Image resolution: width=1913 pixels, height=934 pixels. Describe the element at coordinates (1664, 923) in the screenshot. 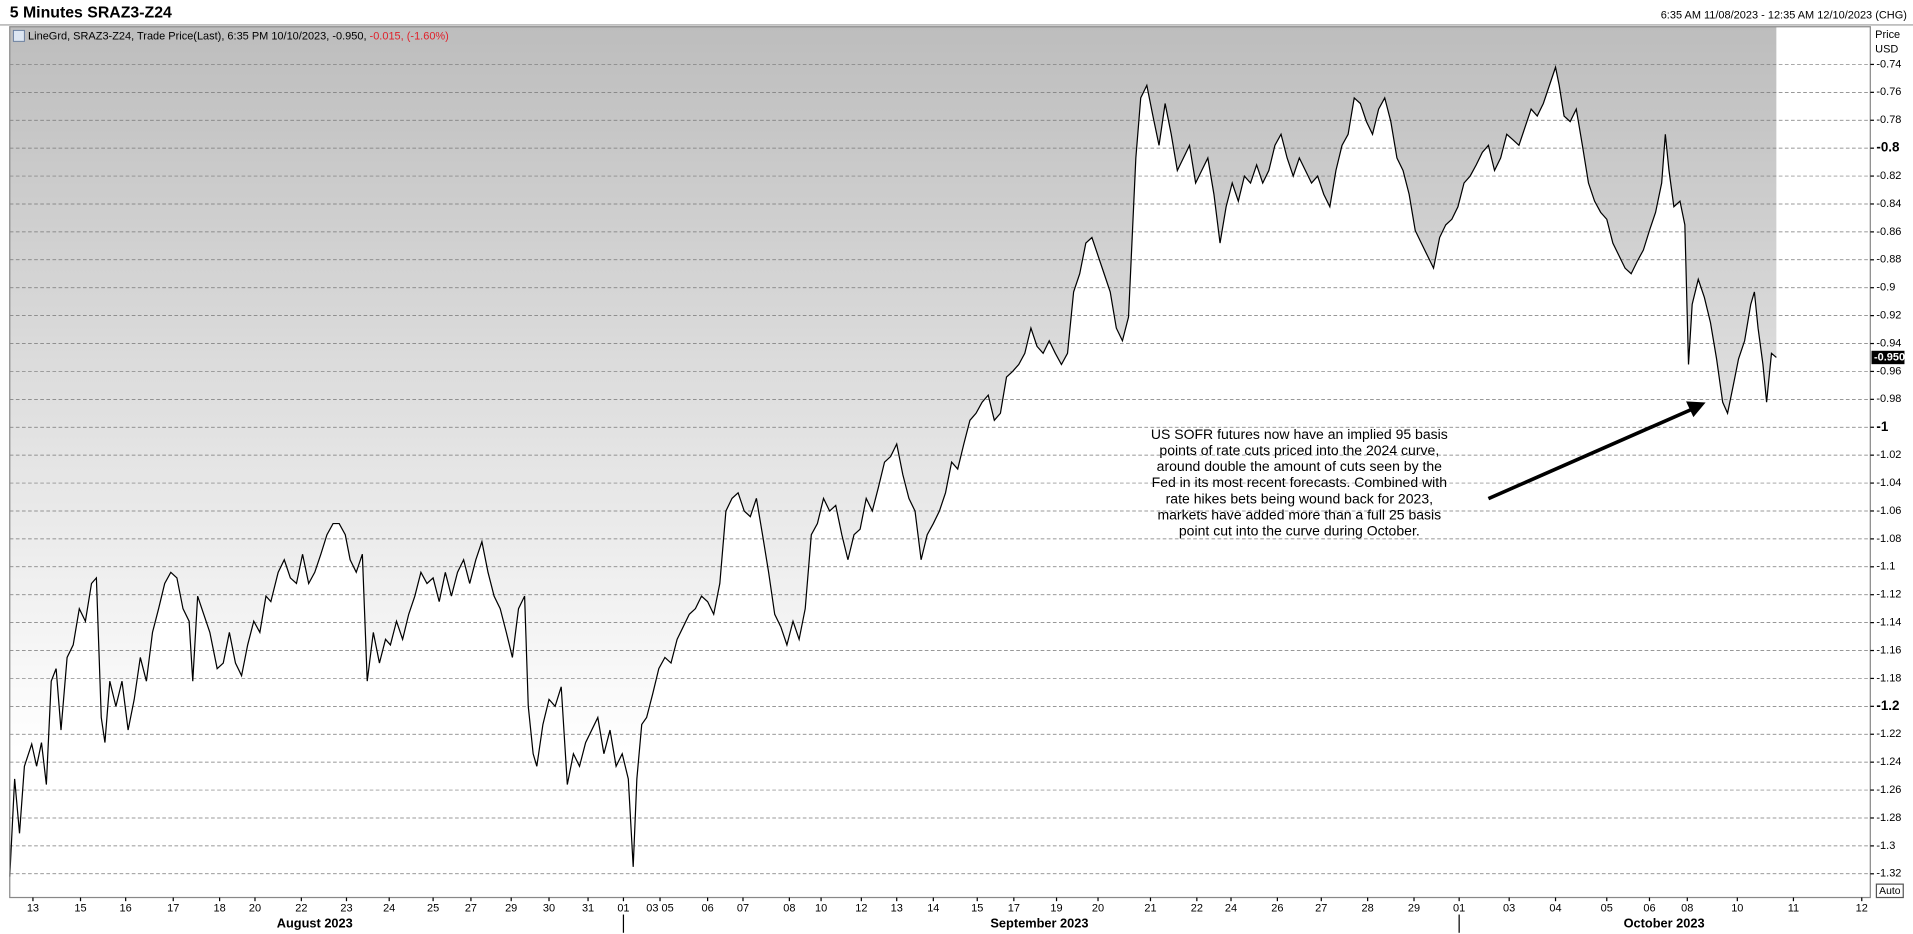

I see `month-label: October 2023` at that location.